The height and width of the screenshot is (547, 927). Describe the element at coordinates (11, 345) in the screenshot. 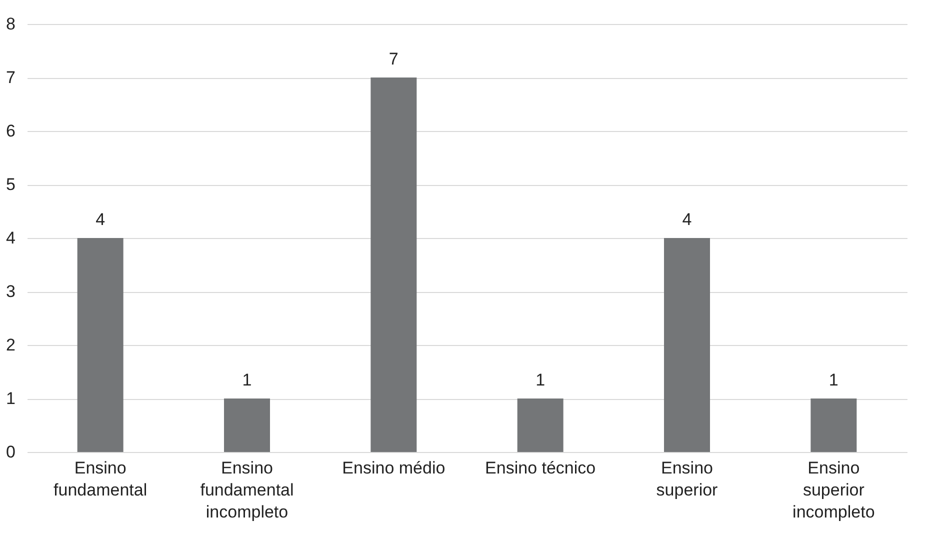

I see `y-tick-label: 2` at that location.